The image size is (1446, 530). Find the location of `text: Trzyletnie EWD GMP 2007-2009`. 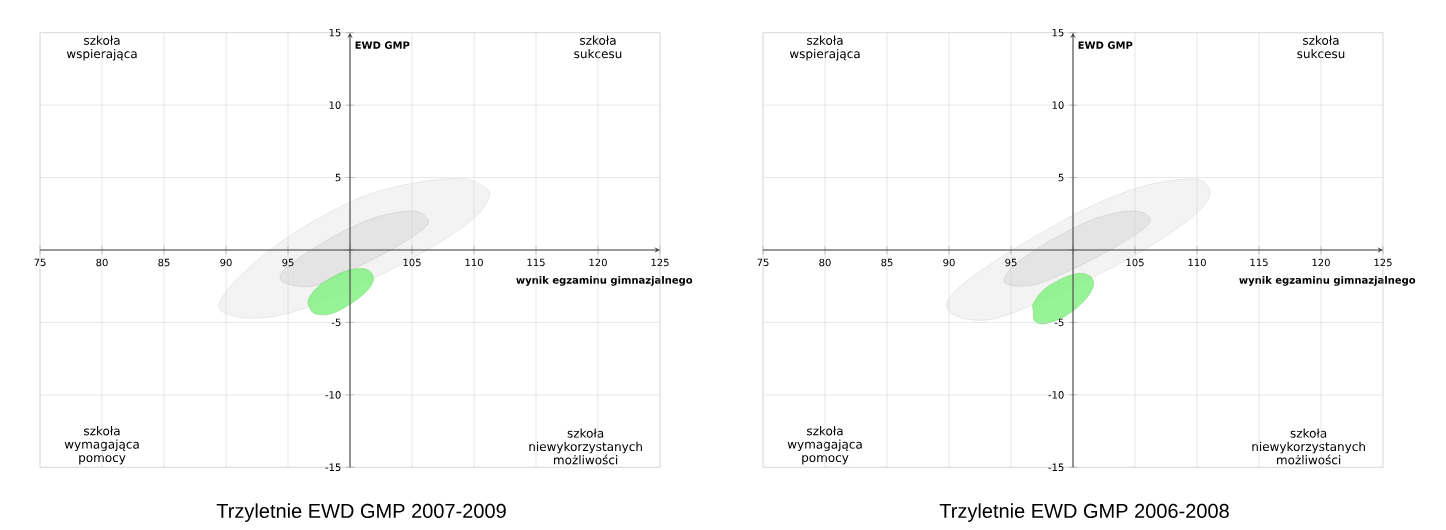

text: Trzyletnie EWD GMP 2007-2009 is located at coordinates (361, 512).